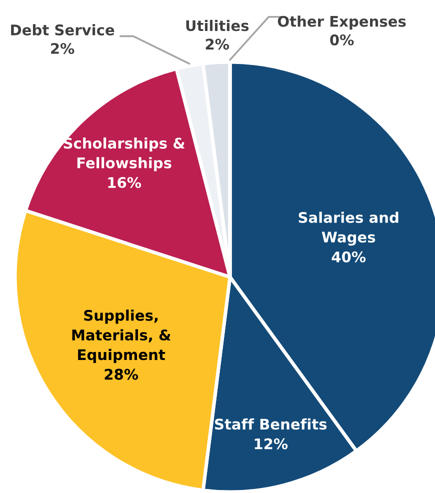  What do you see at coordinates (121, 374) in the screenshot?
I see `data-label: 28%` at bounding box center [121, 374].